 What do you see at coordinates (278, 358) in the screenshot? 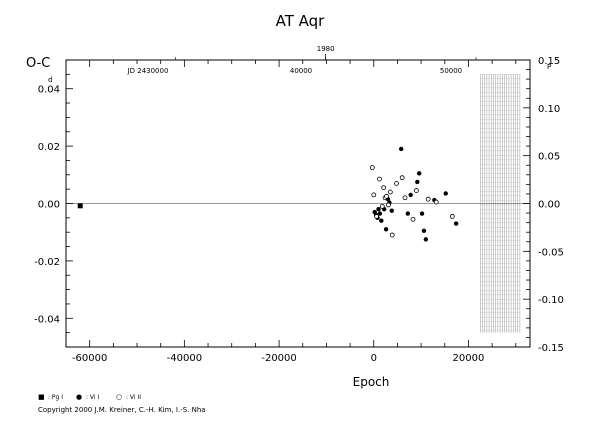
I see `x-tick-label: -20000` at bounding box center [278, 358].